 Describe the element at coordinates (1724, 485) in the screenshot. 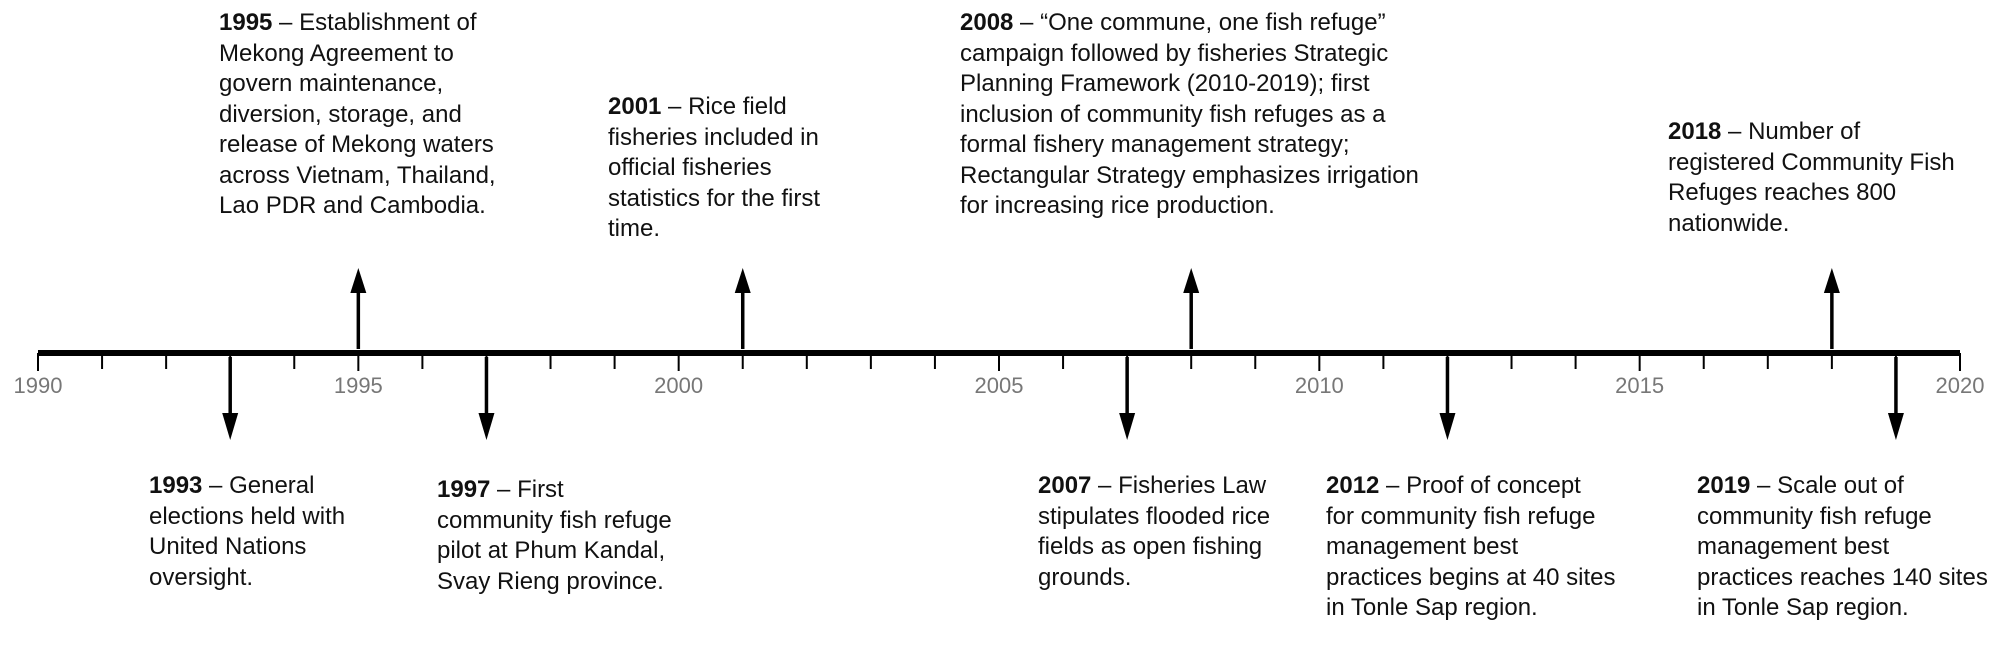

I see `event-2019-year: 2019` at that location.